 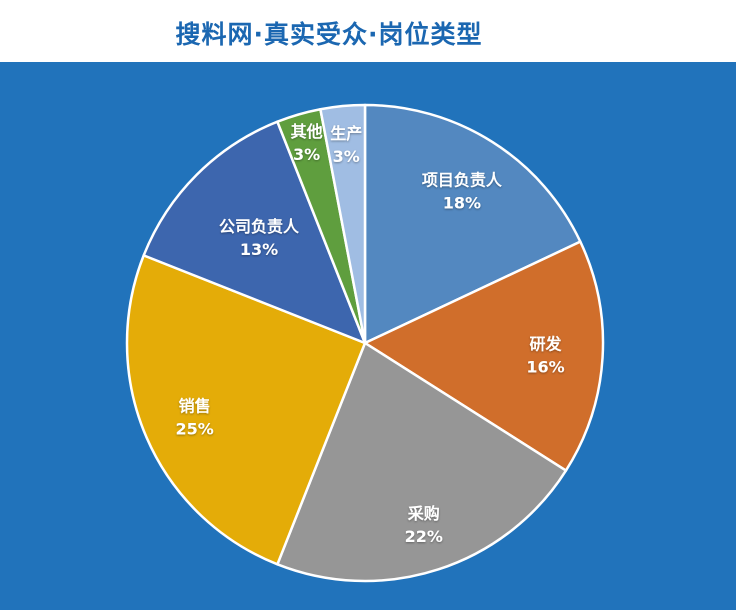 What do you see at coordinates (424, 536) in the screenshot?
I see `slice-value-2: 22%` at bounding box center [424, 536].